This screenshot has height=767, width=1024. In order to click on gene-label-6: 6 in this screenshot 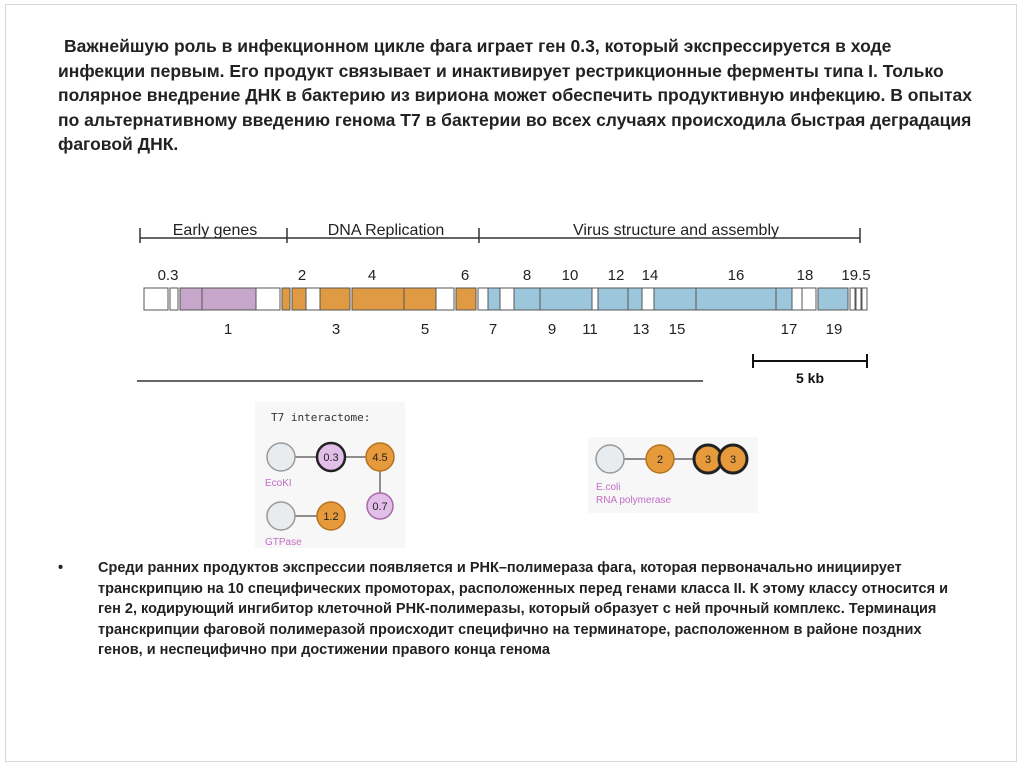, I will do `click(465, 275)`.